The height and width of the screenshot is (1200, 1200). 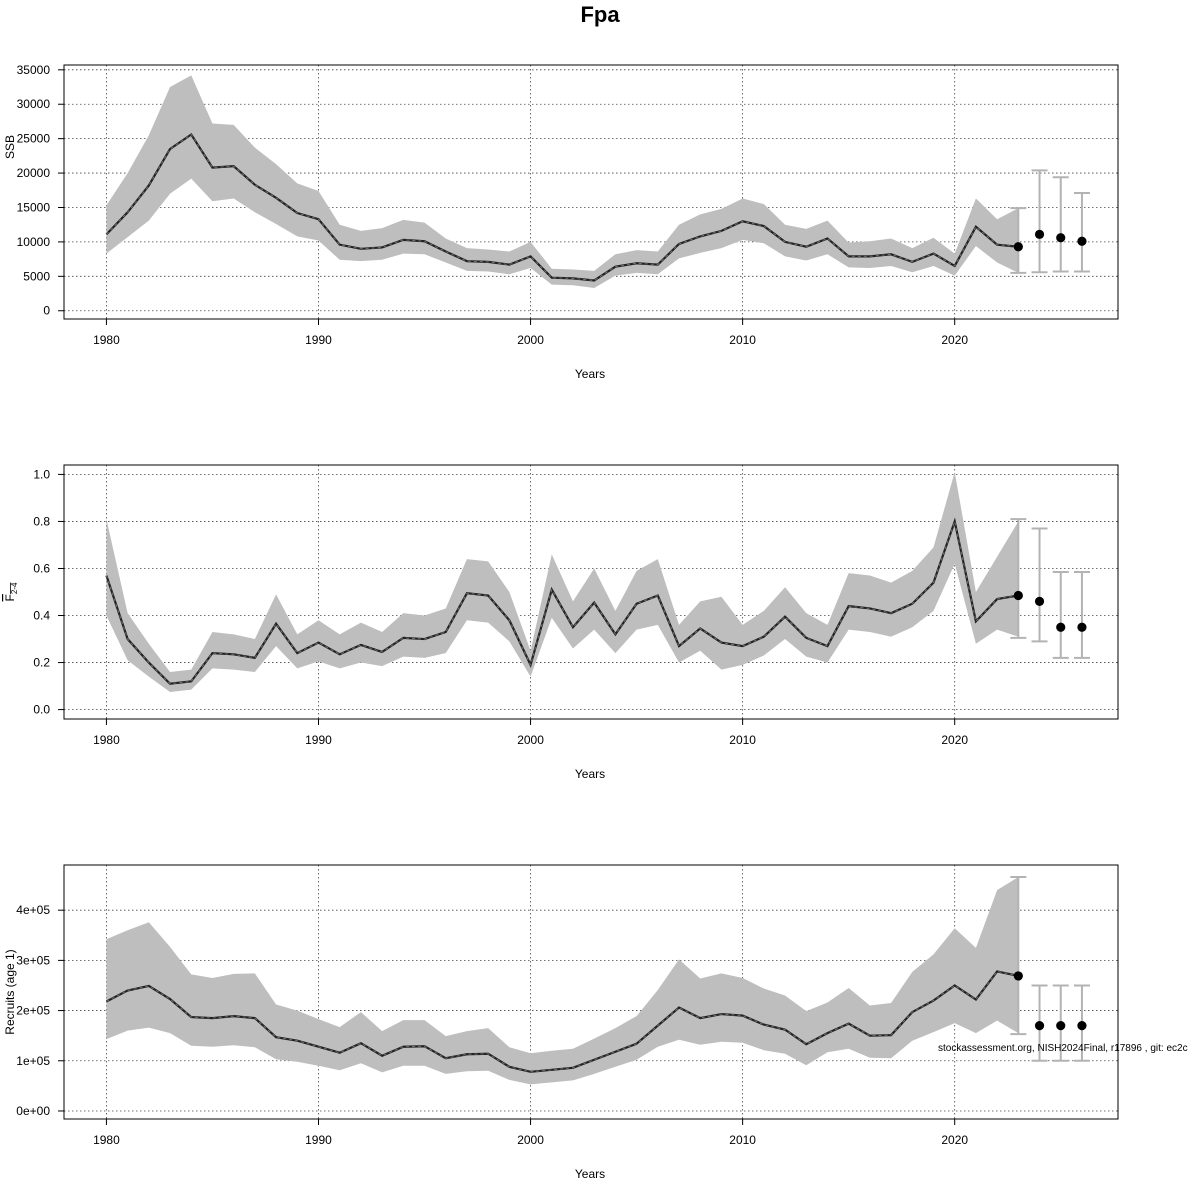 What do you see at coordinates (33, 1061) in the screenshot?
I see `y-tick-label: 1e+05` at bounding box center [33, 1061].